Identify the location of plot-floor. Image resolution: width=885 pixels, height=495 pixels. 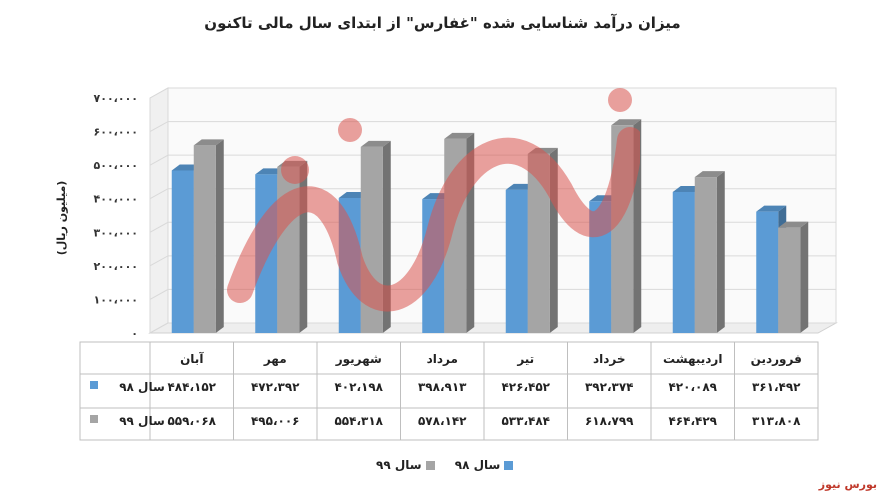
(493, 328).